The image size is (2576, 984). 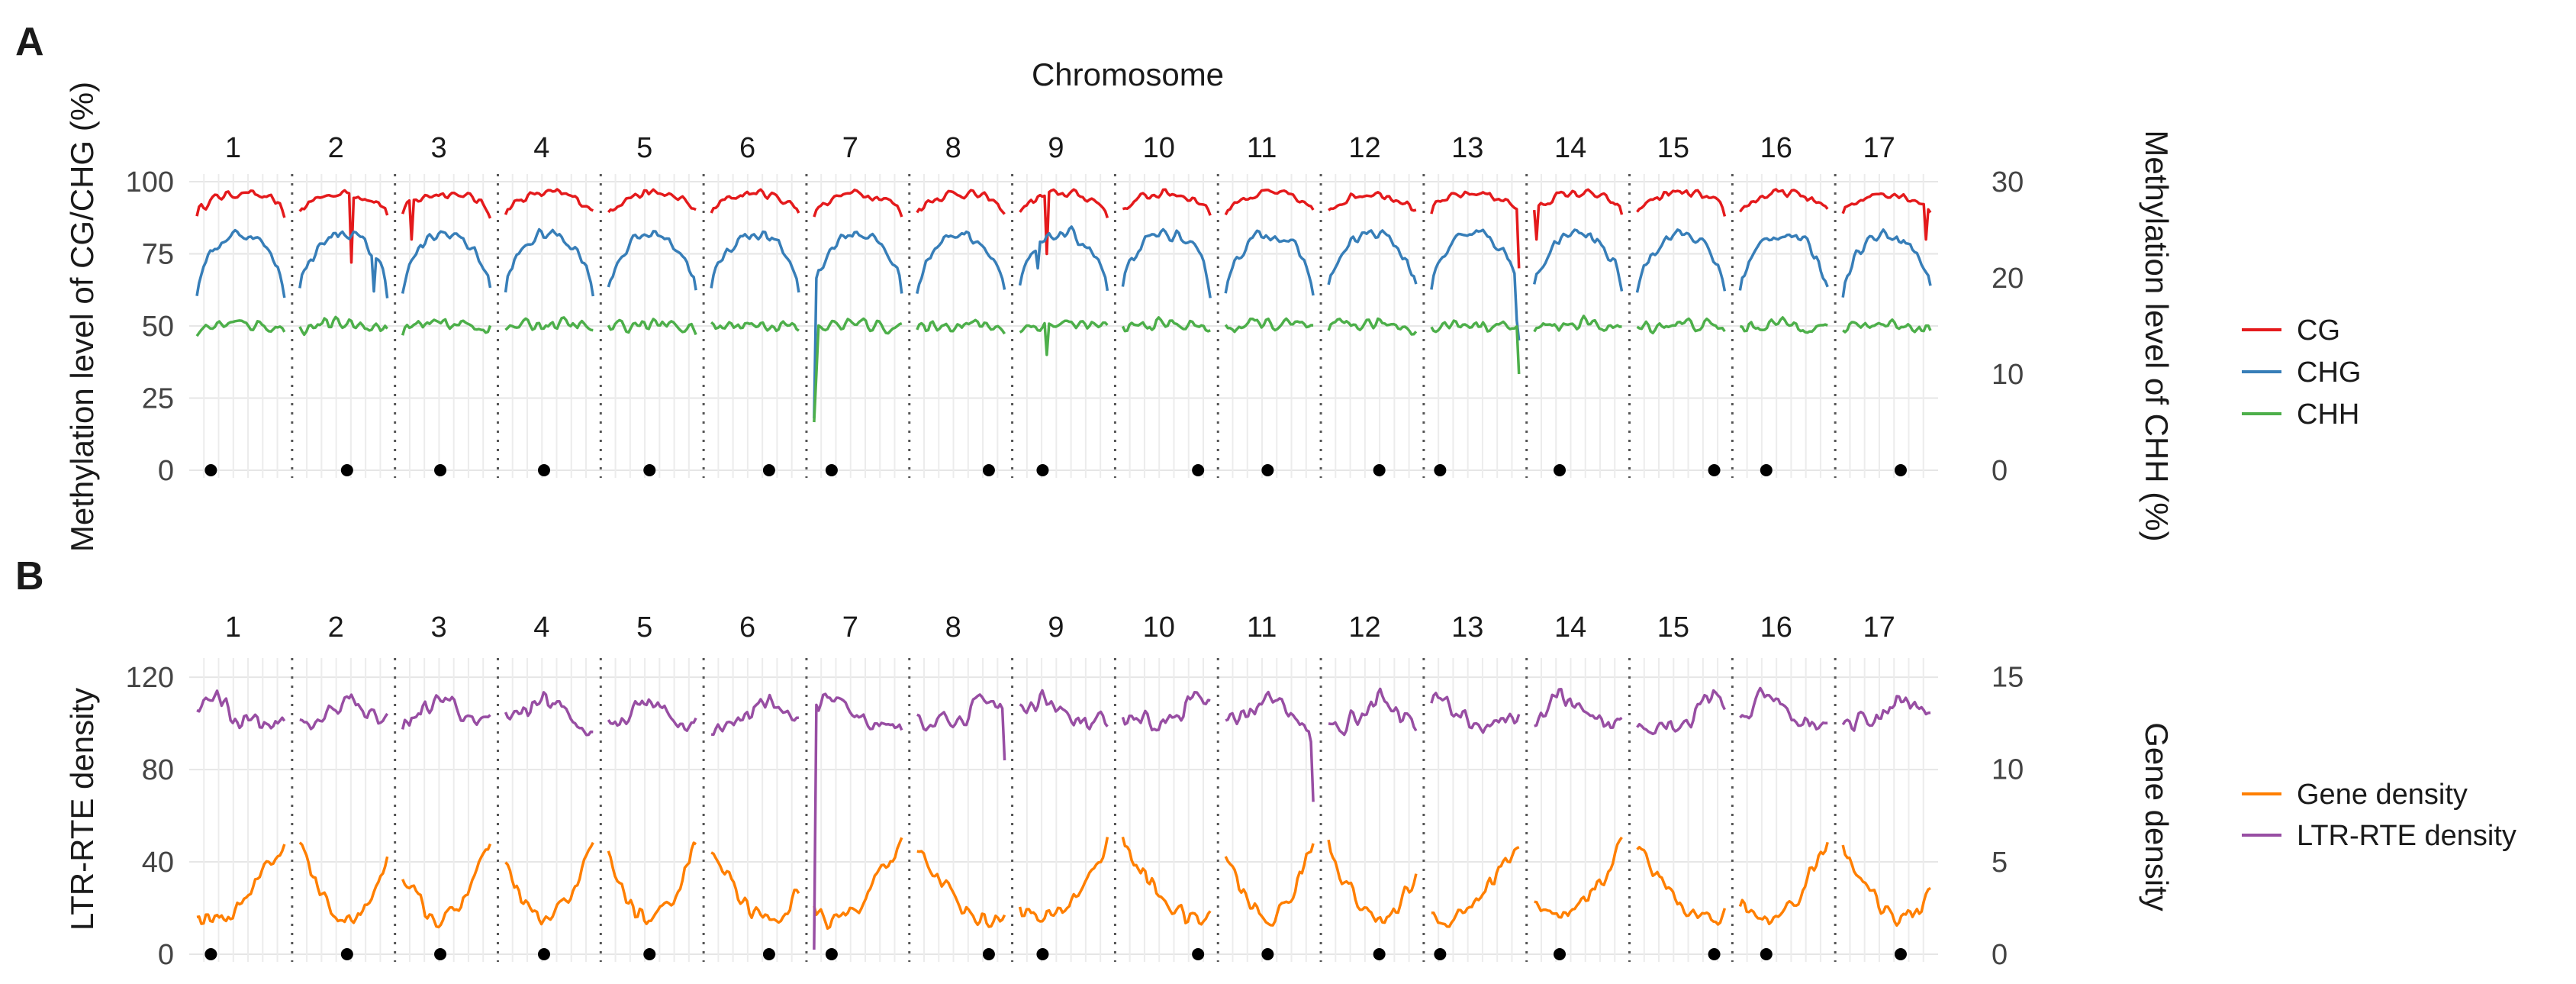 What do you see at coordinates (2318, 331) in the screenshot?
I see `legend-label: CG` at bounding box center [2318, 331].